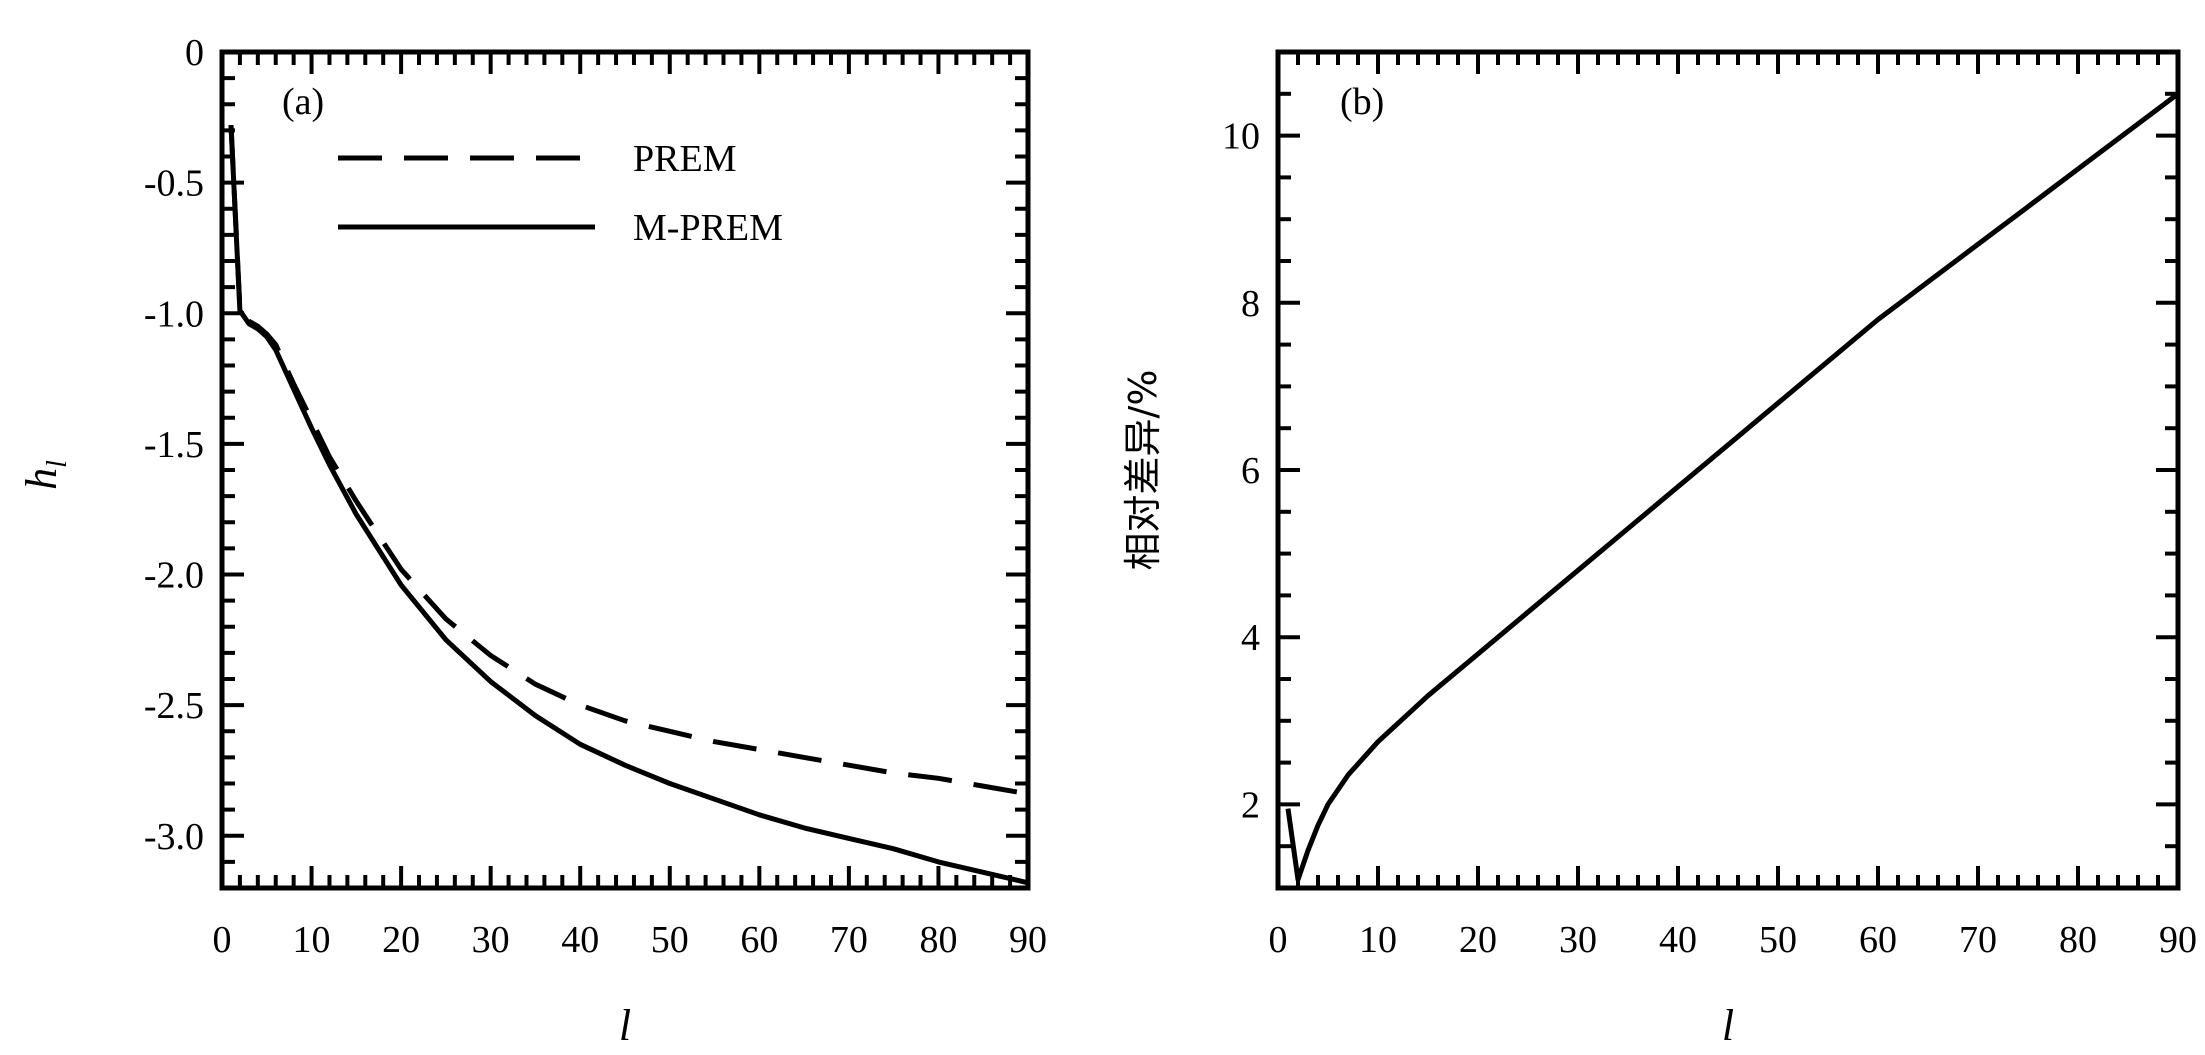  I want to click on panel-a-ytick-label: -1.5, so click(174, 445).